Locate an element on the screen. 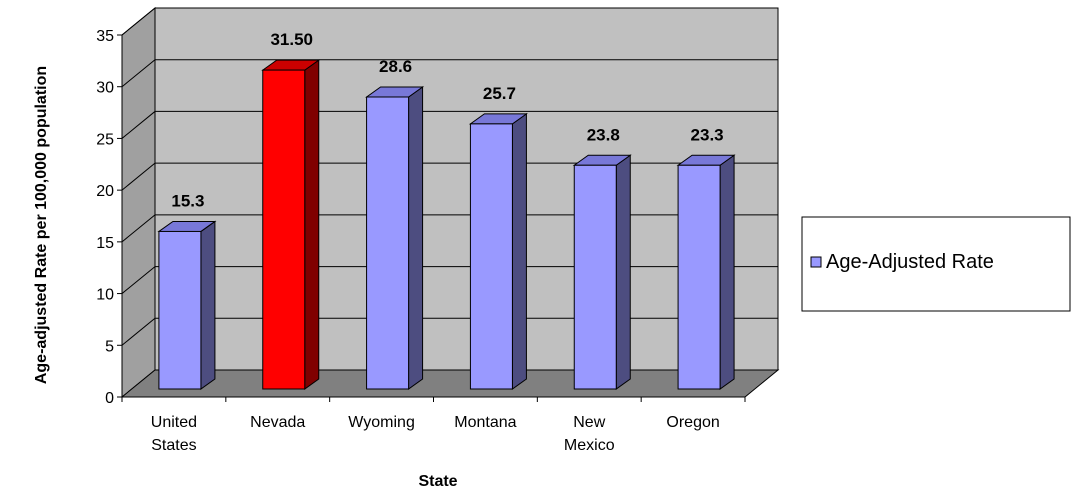 The width and height of the screenshot is (1072, 495). data-label: 31.50 is located at coordinates (291, 39).